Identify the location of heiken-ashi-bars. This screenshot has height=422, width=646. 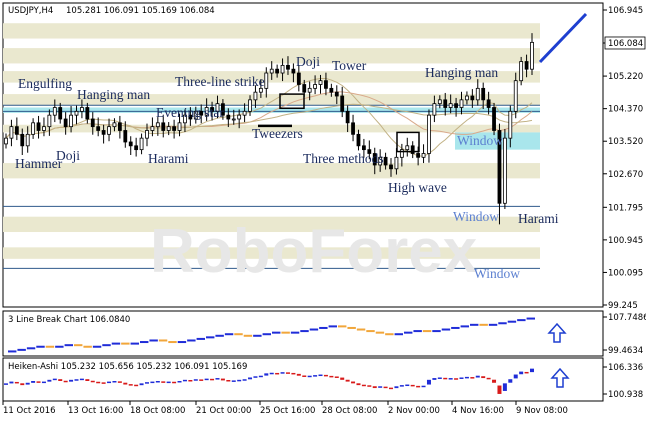
(269, 381).